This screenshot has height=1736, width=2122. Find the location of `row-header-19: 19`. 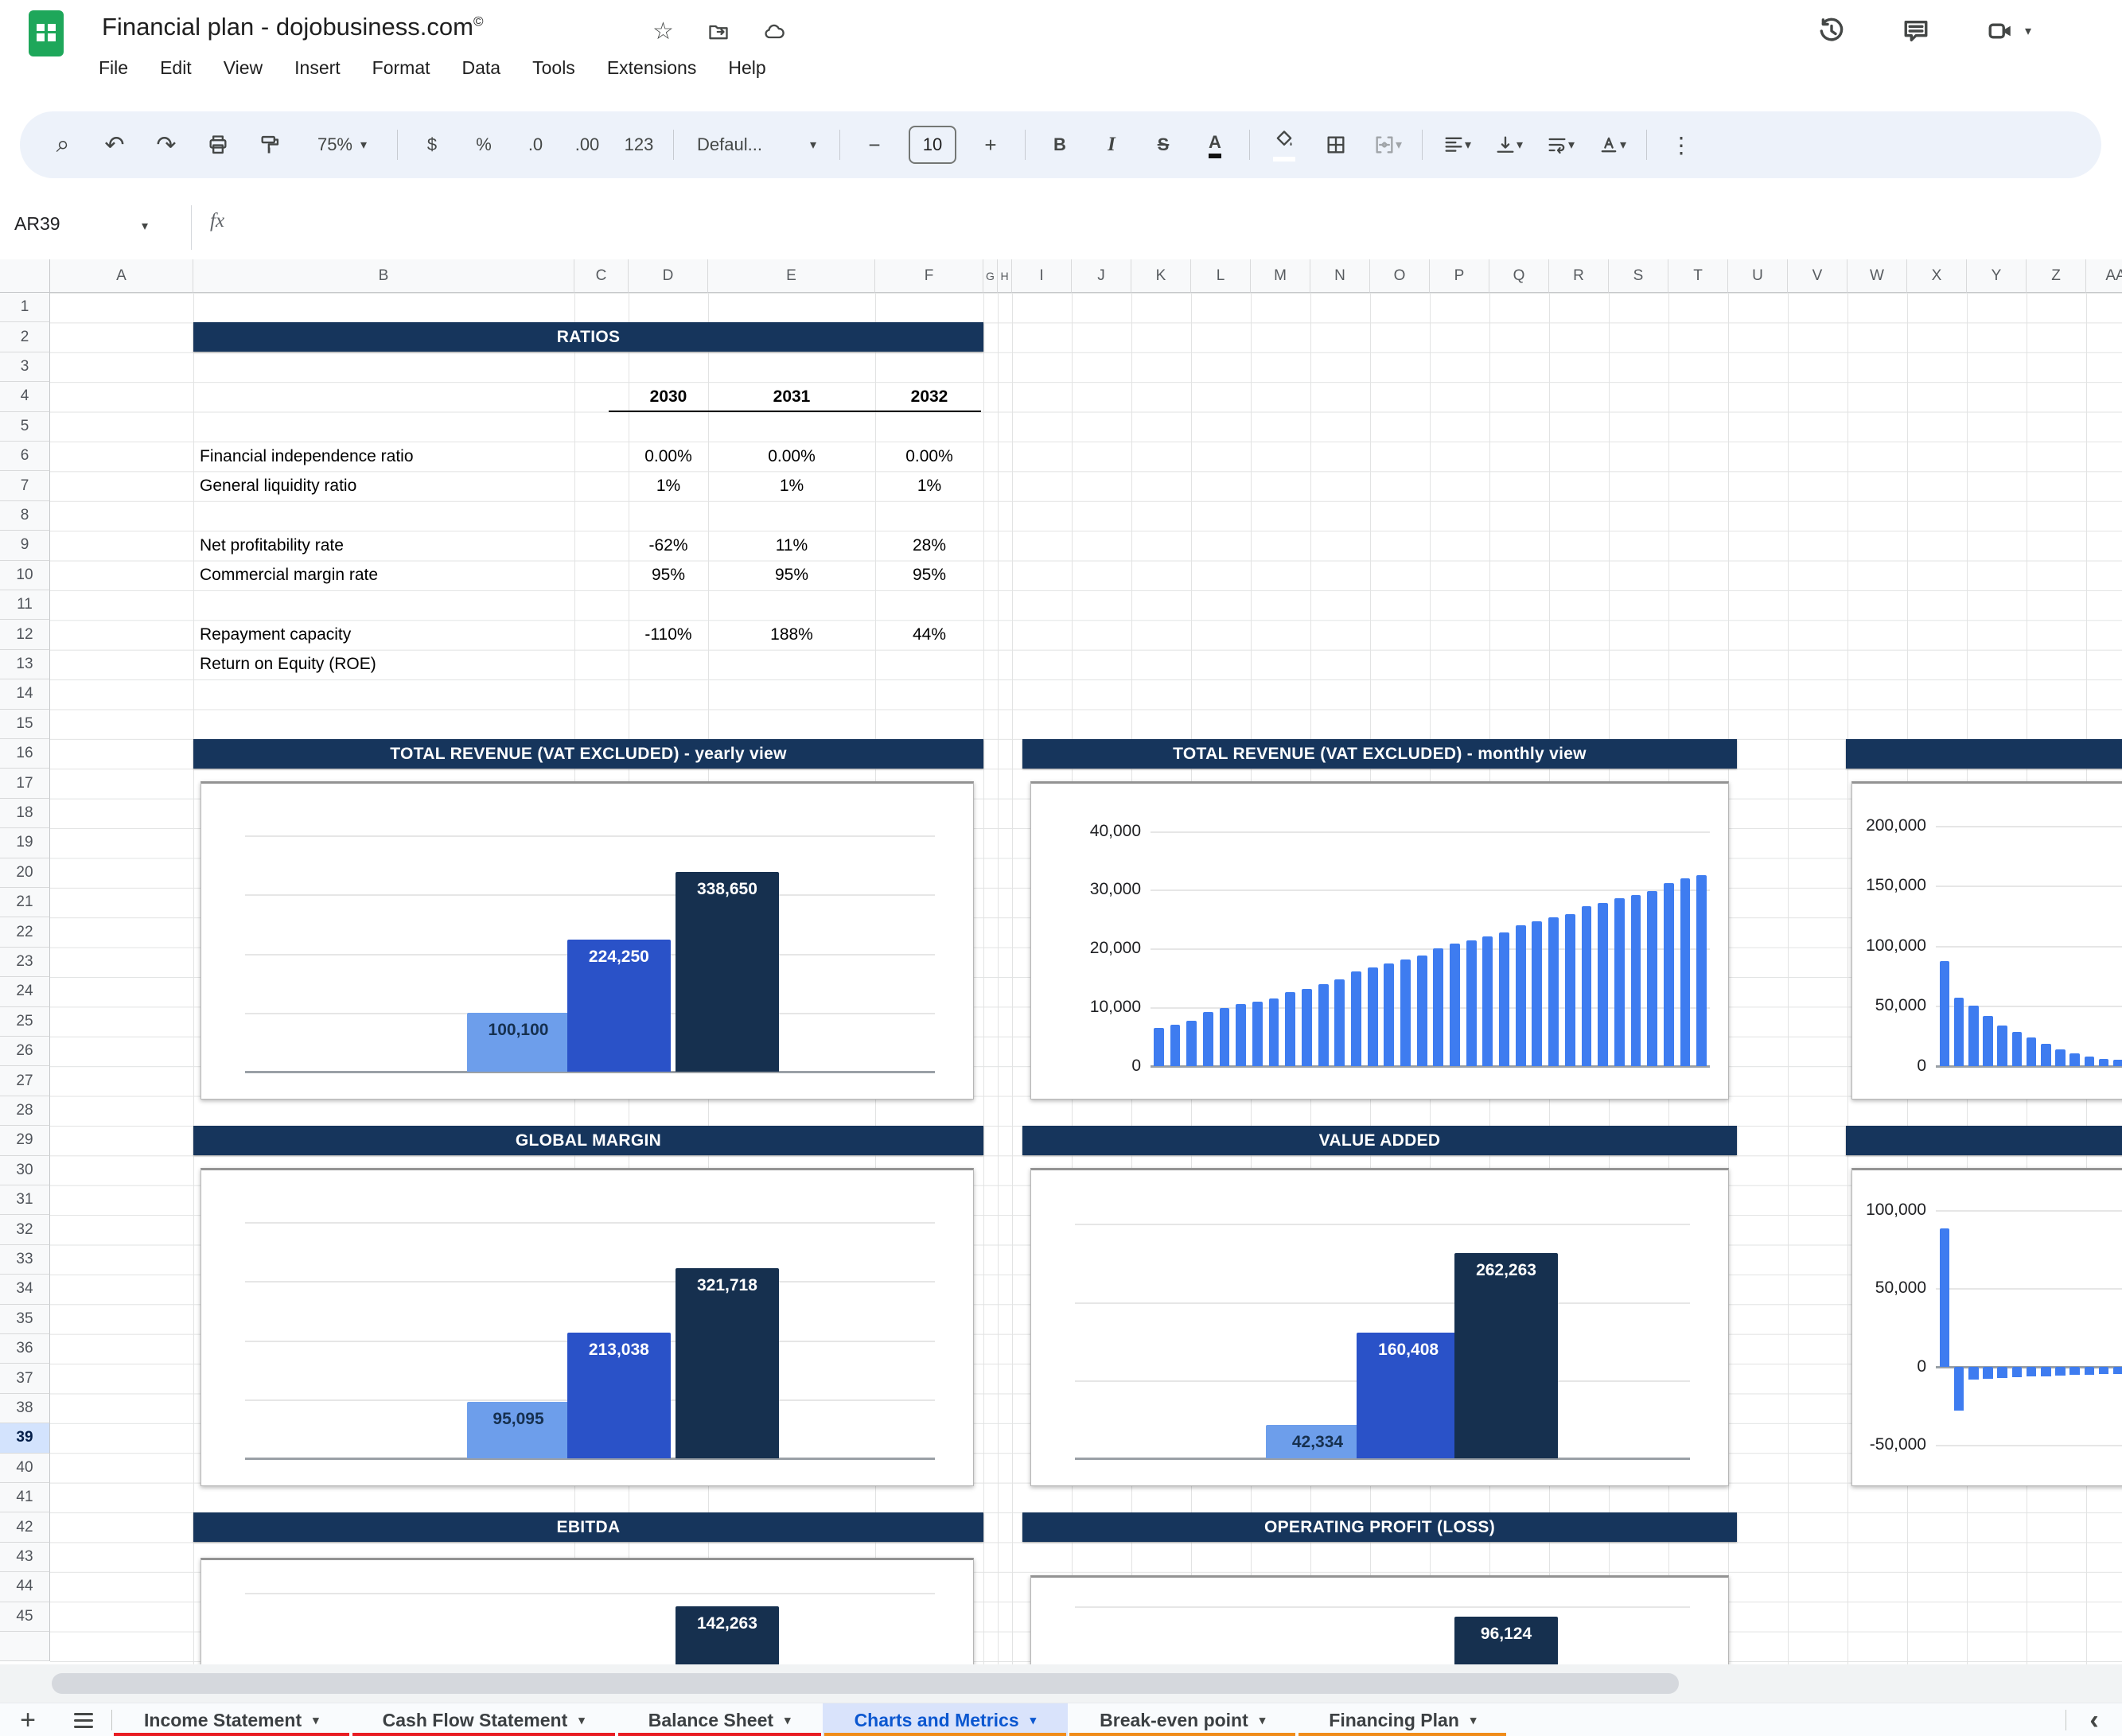

row-header-19: 19 is located at coordinates (25, 843).